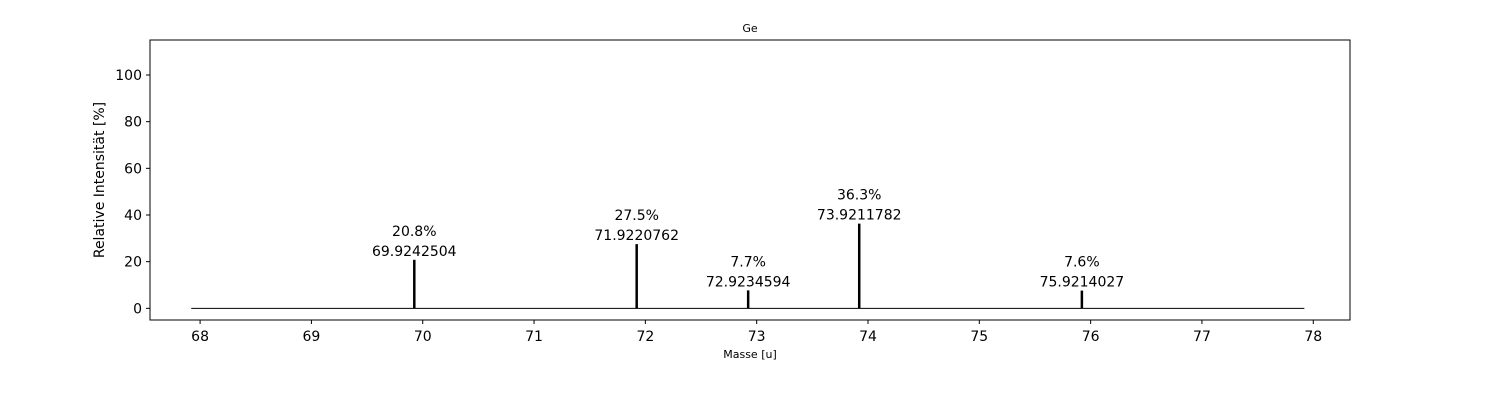 This screenshot has width=1500, height=400. I want to click on peak-percent-label: 27.5%, so click(636, 216).